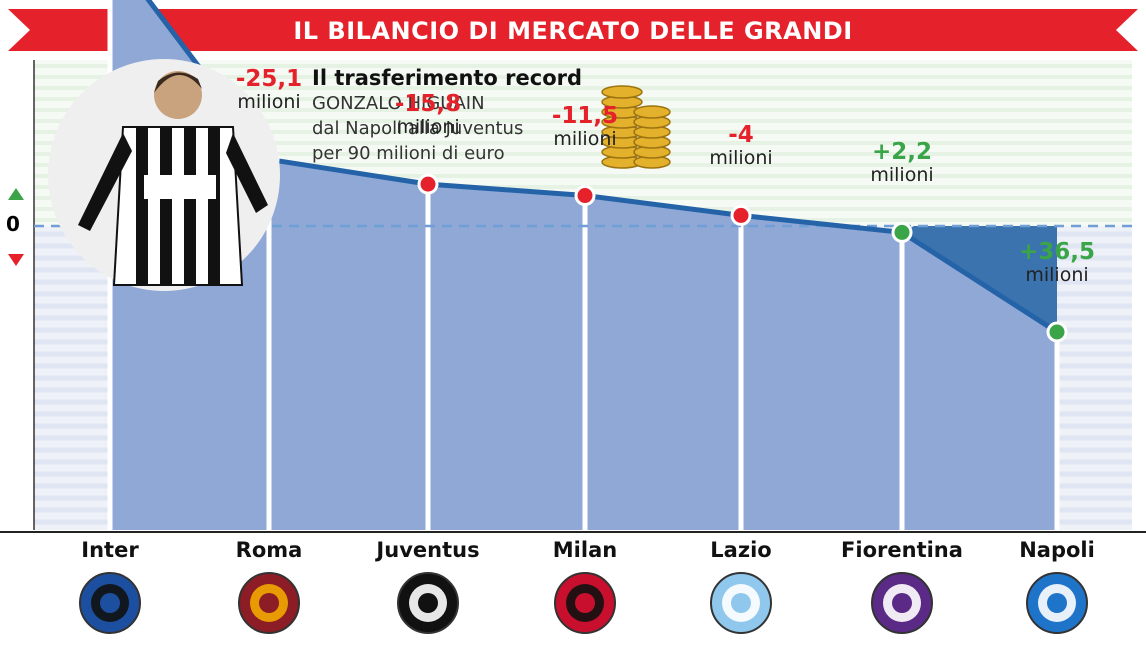 Image resolution: width=1146 pixels, height=645 pixels. Describe the element at coordinates (741, 603) in the screenshot. I see `lazio-logo-icon` at that location.